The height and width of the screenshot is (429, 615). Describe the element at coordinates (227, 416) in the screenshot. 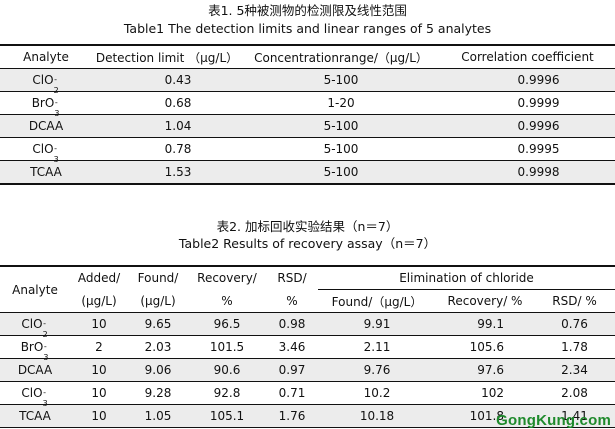

I see `recovery-cell: 105.1` at that location.